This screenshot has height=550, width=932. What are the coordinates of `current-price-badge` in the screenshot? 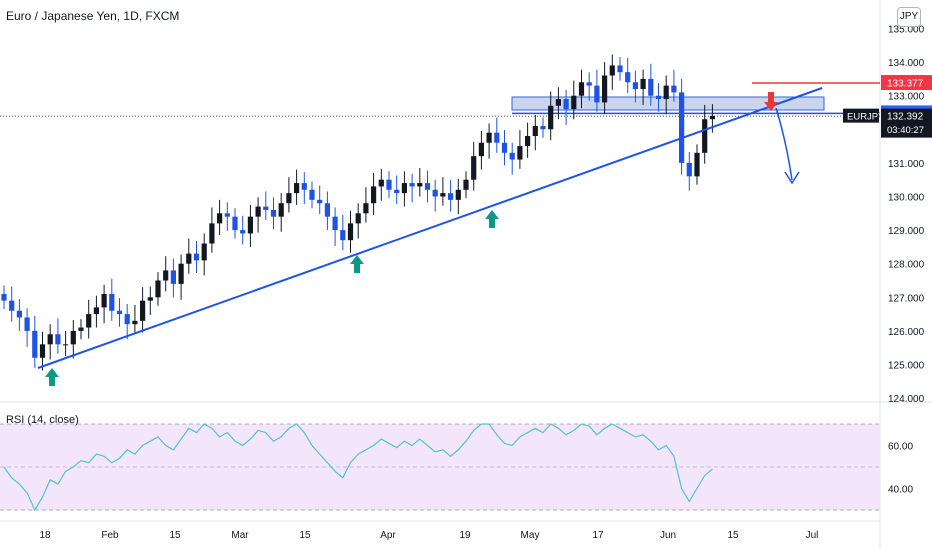 It's located at (906, 123).